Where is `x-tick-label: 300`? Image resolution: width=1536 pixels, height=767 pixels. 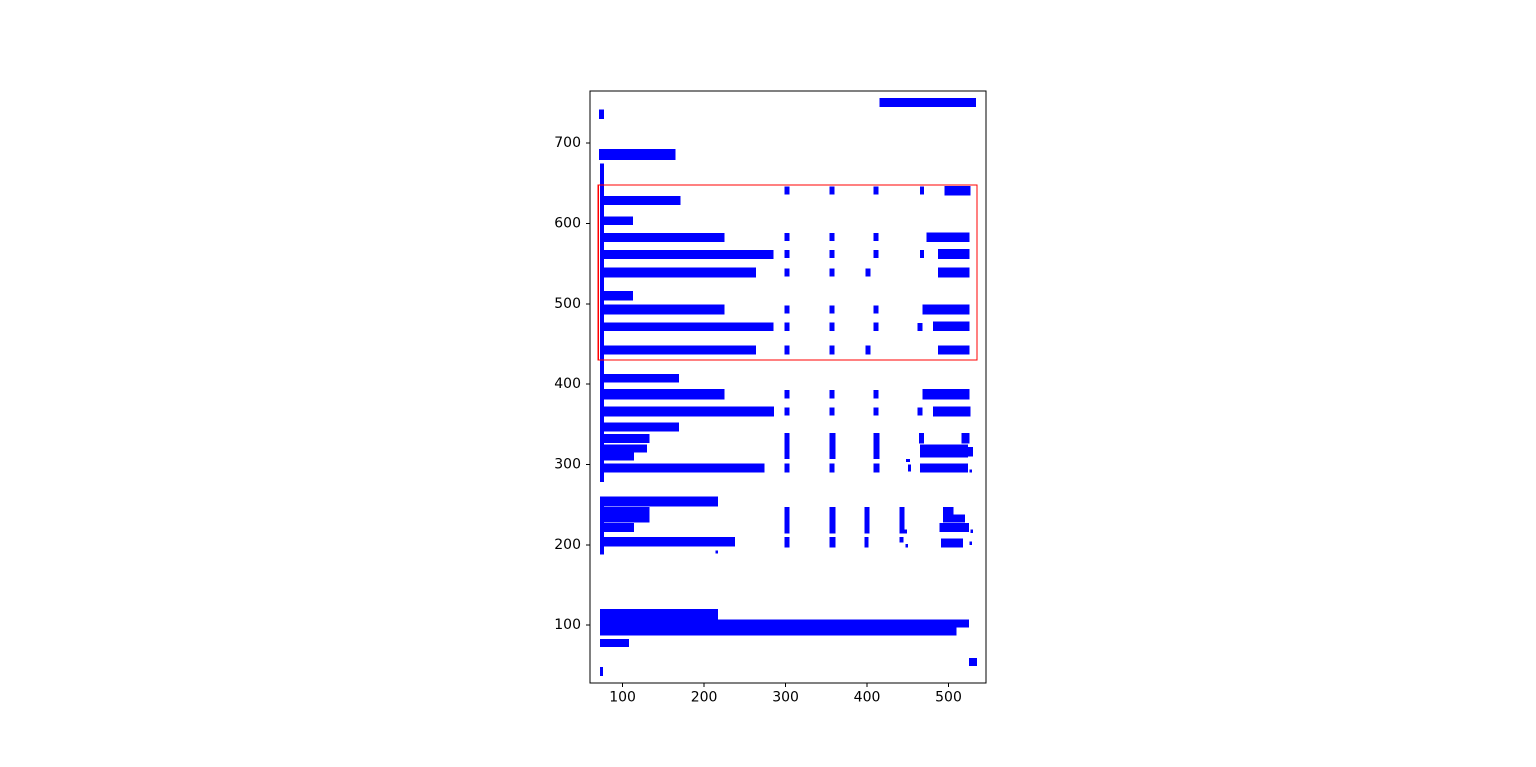
x-tick-label: 300 is located at coordinates (785, 698).